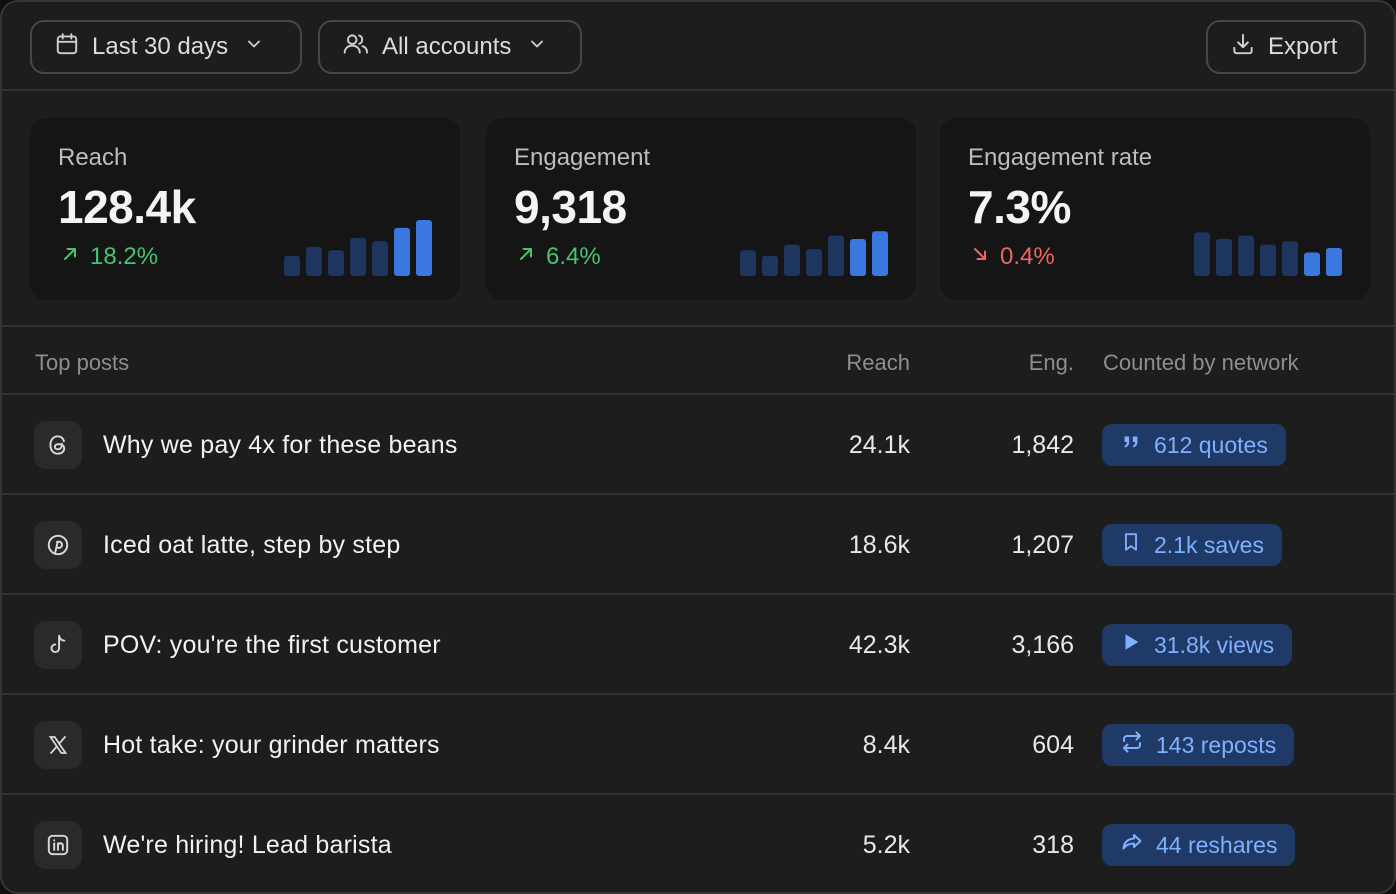 The image size is (1396, 894). Describe the element at coordinates (447, 46) in the screenshot. I see `accounts-label: All accounts` at that location.